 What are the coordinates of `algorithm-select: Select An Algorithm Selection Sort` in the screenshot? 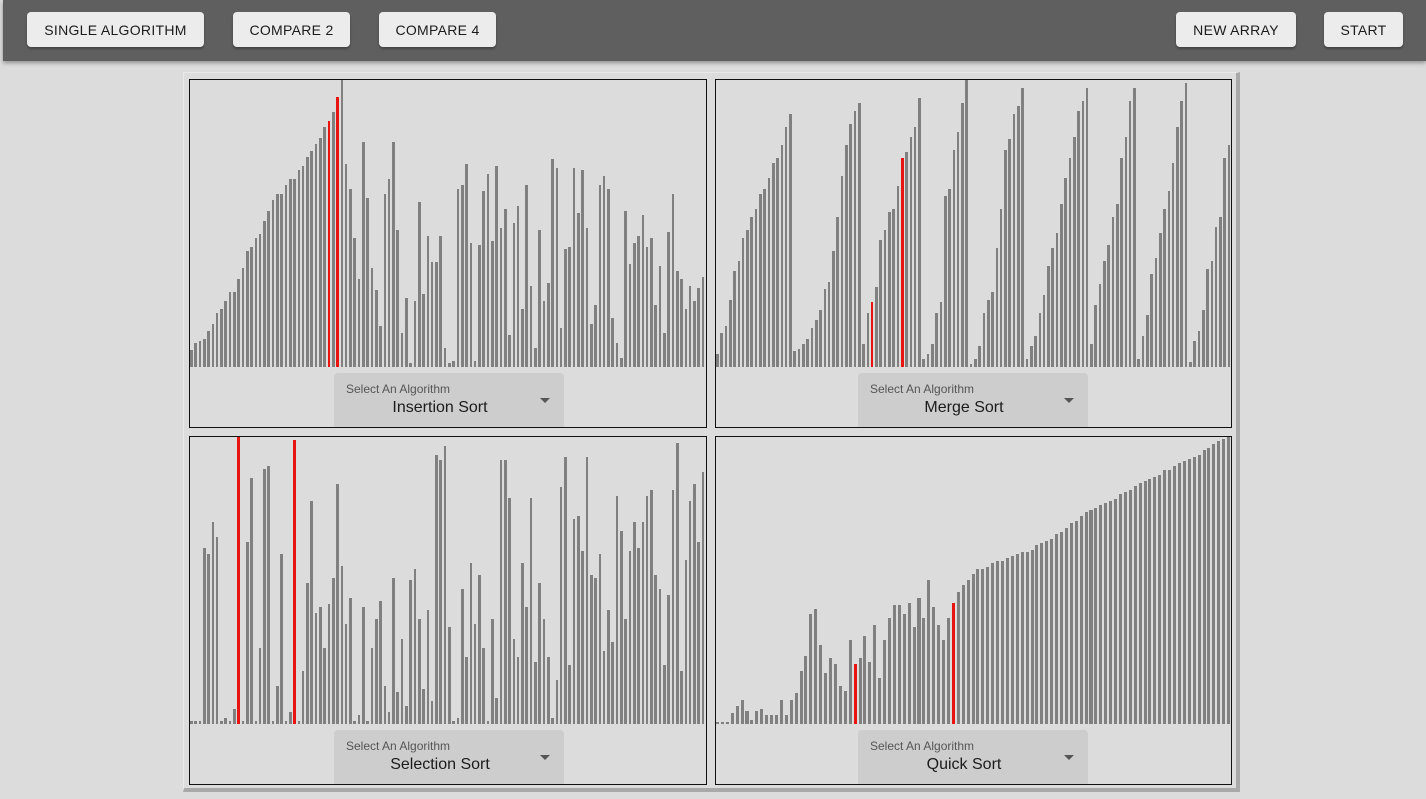 It's located at (449, 757).